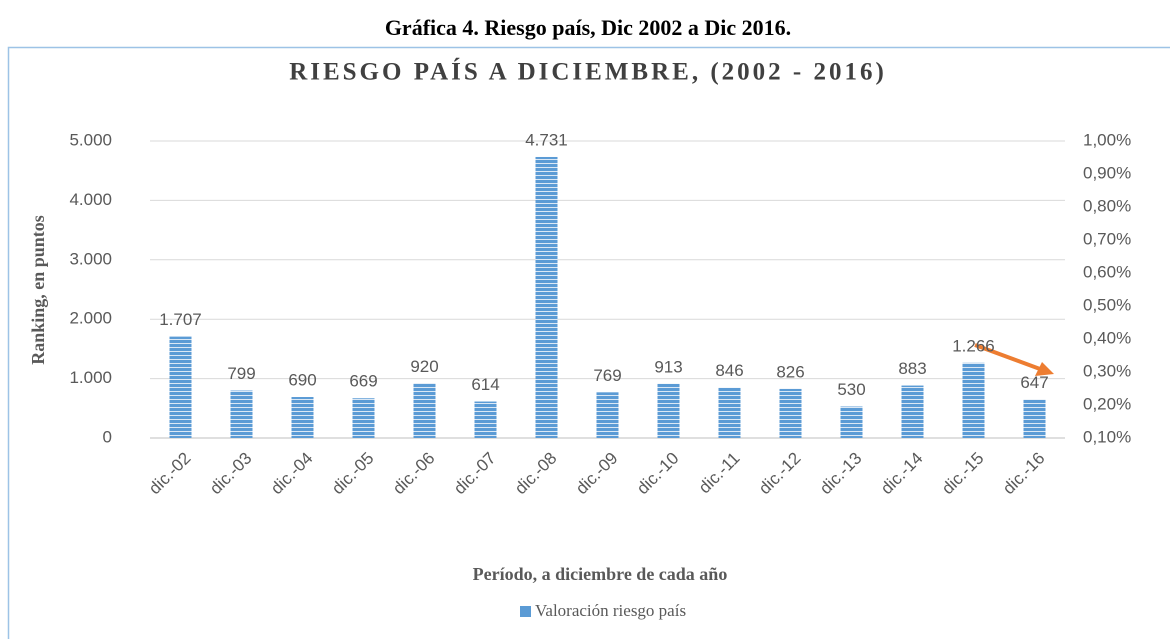 This screenshot has width=1170, height=639. I want to click on y-tick-label: 4.000, so click(90, 199).